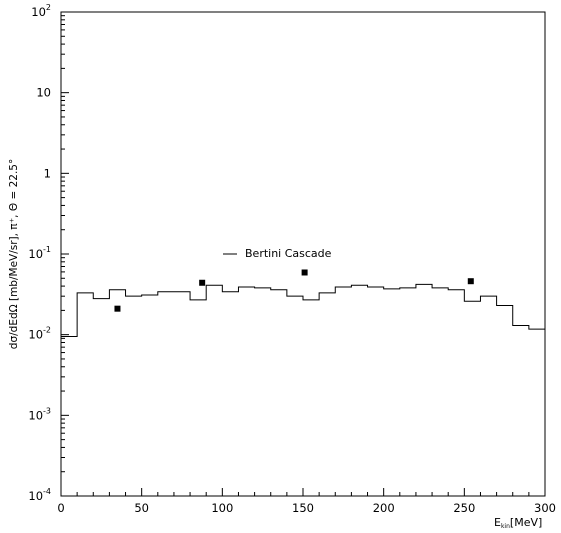 The height and width of the screenshot is (533, 561). Describe the element at coordinates (43, 93) in the screenshot. I see `y-tick-label: 10` at that location.